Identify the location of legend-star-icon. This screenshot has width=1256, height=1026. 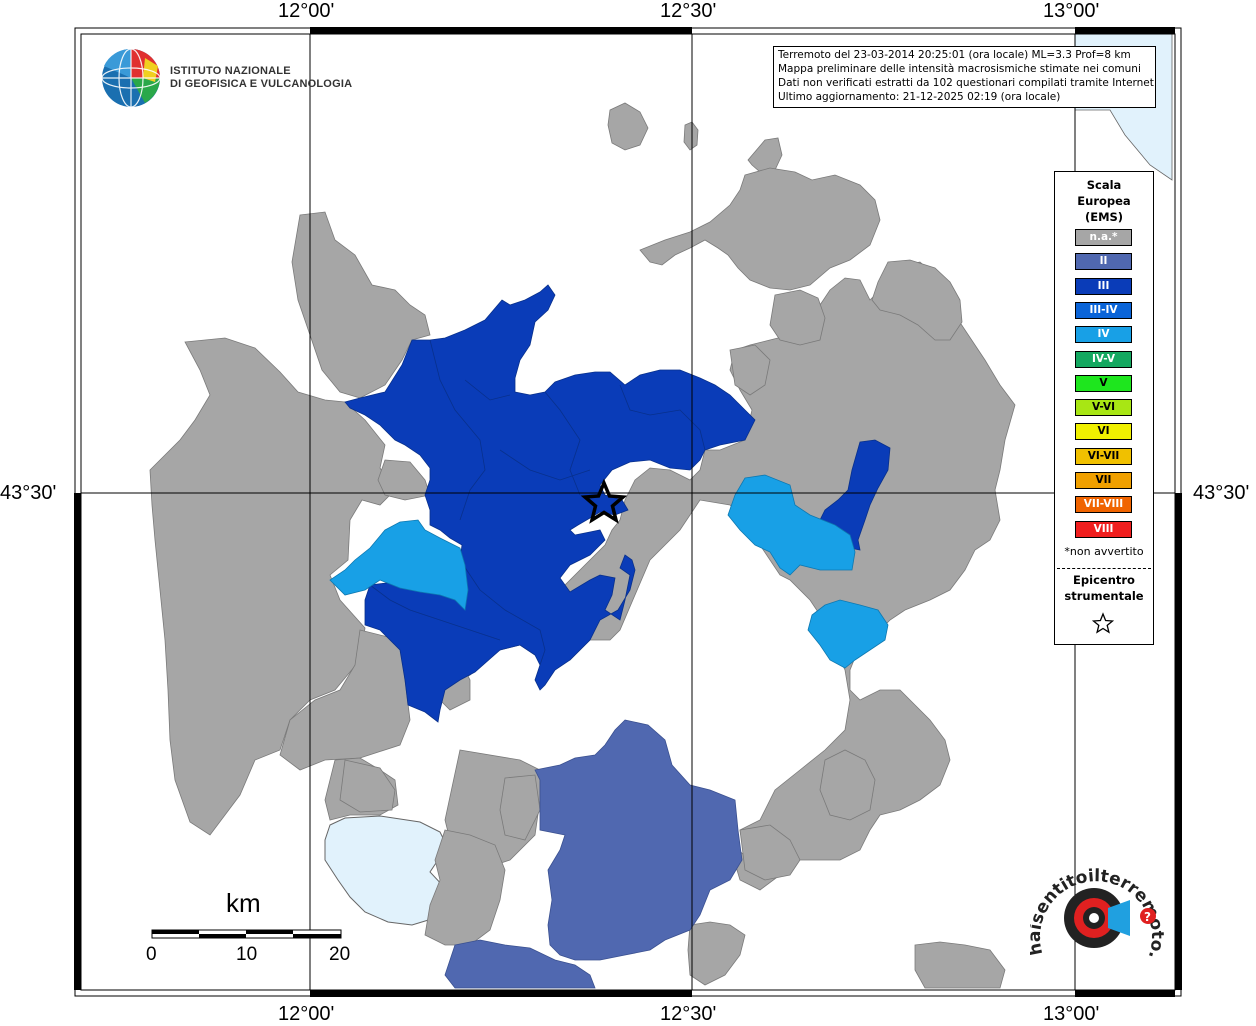
(1103, 623).